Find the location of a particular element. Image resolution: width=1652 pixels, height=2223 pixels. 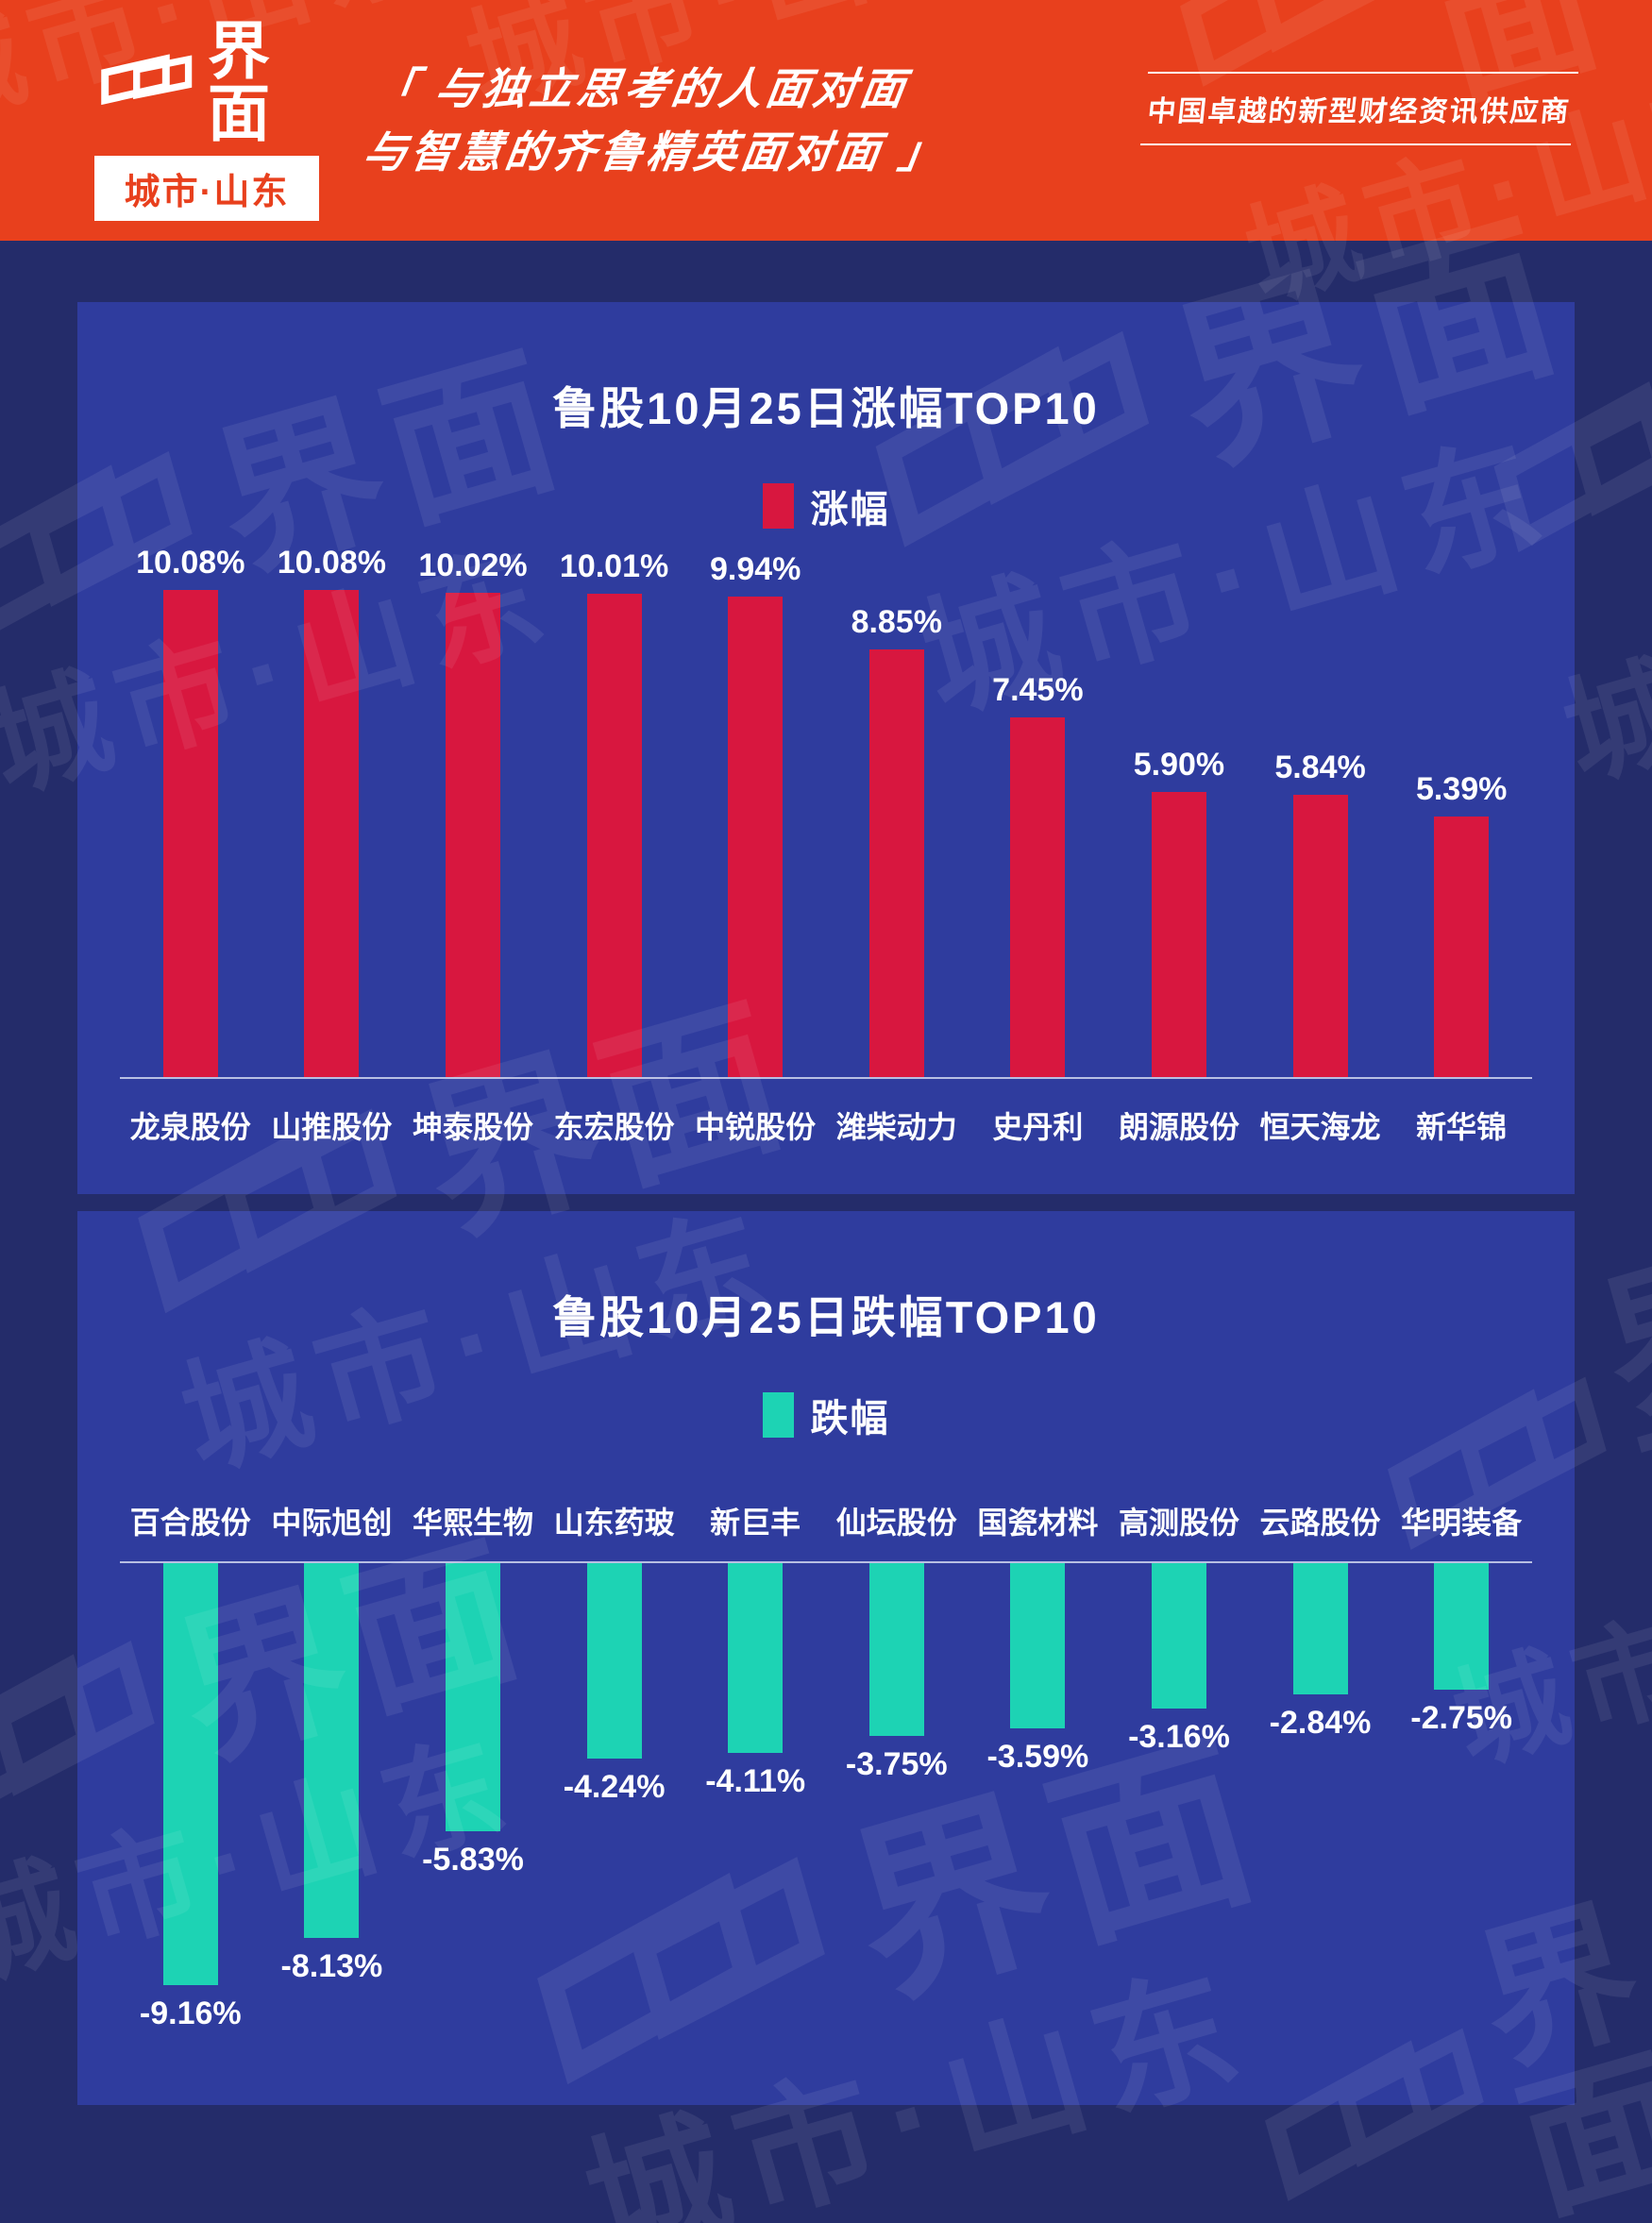

bar-column: -3.16% is located at coordinates (1179, 1799).